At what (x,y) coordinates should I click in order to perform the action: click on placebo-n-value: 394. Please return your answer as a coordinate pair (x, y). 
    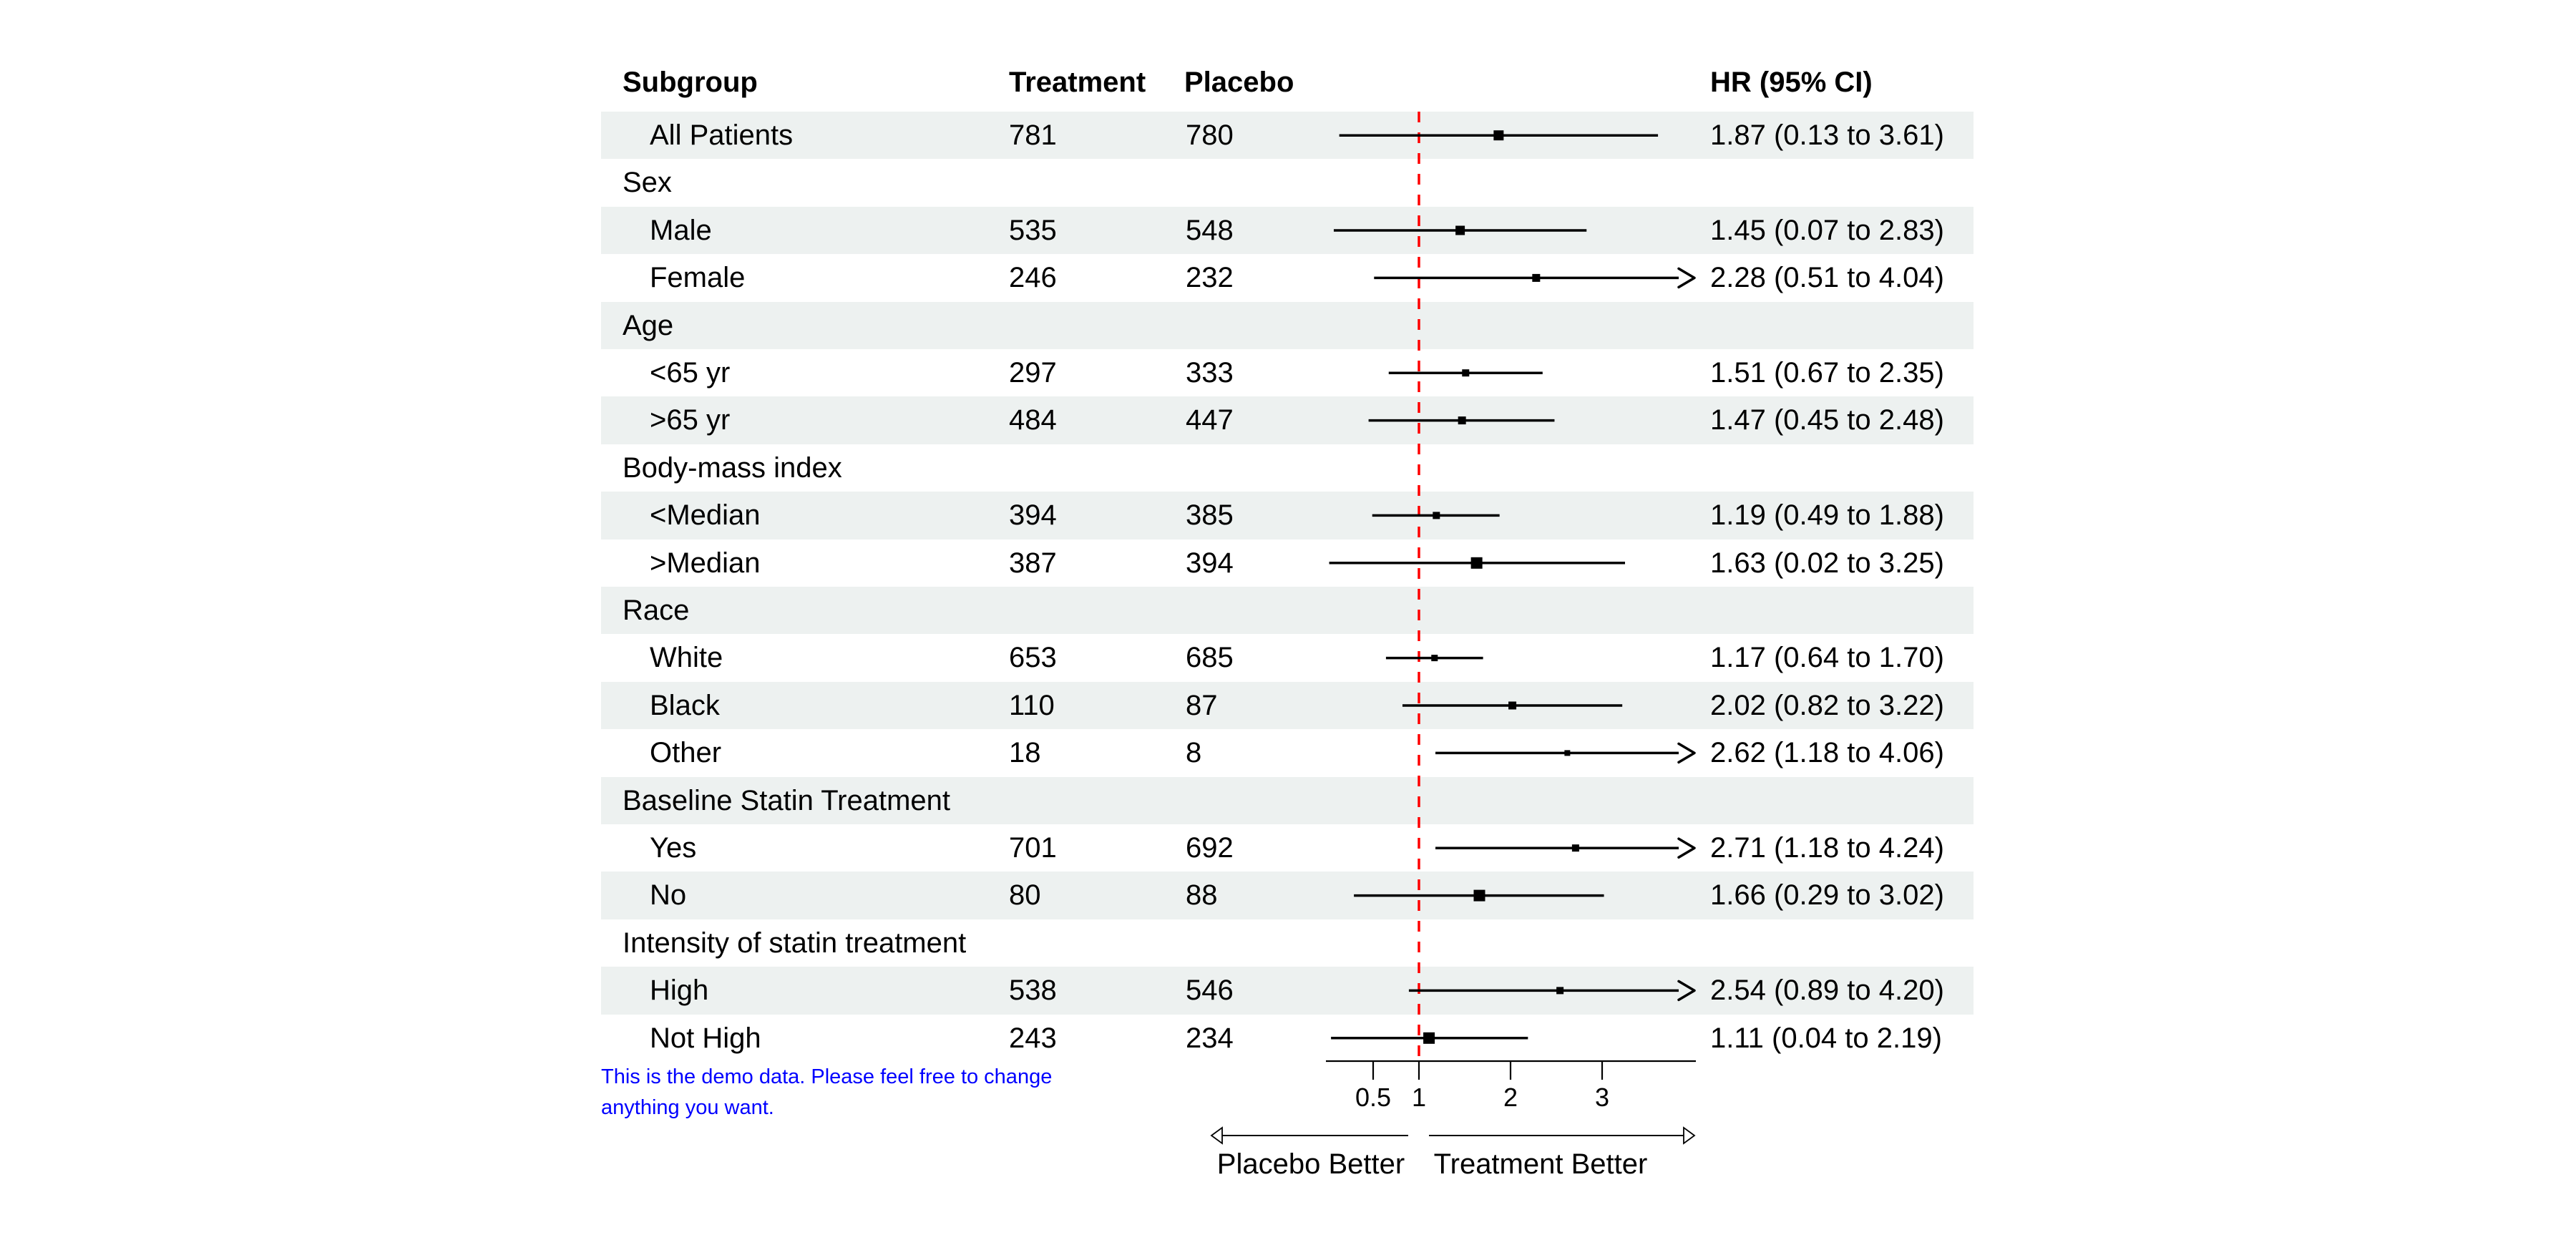
    Looking at the image, I should click on (1210, 563).